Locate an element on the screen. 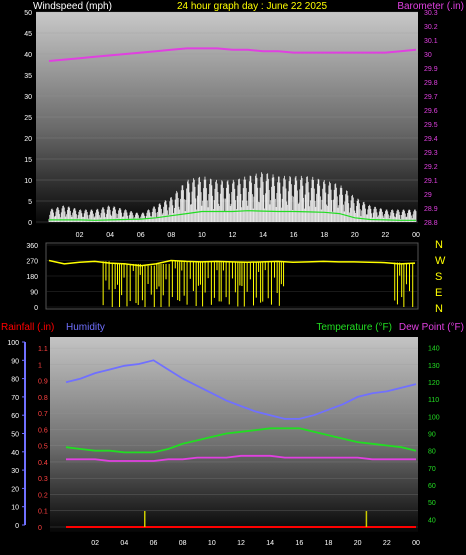 Image resolution: width=466 pixels, height=555 pixels. wind-x-tick: 02 is located at coordinates (80, 235).